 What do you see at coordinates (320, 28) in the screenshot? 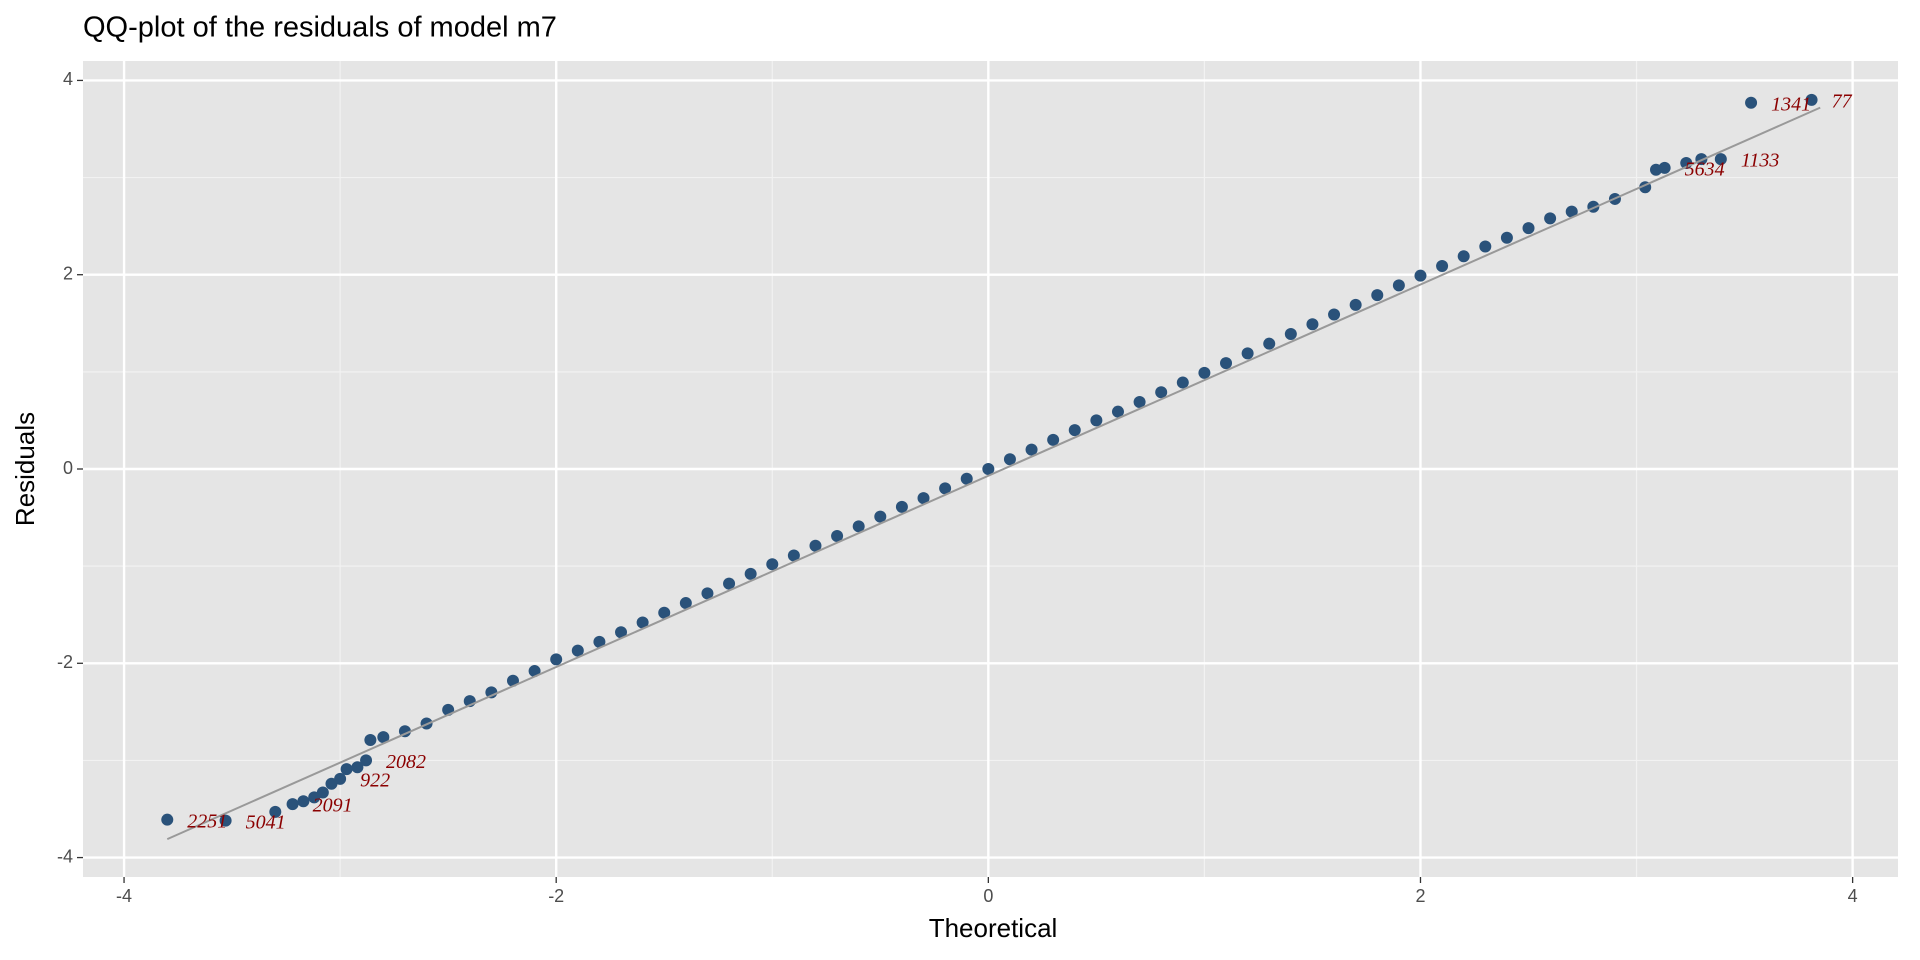
I see `chart-title: QQ-plot of the residuals of model m7` at bounding box center [320, 28].